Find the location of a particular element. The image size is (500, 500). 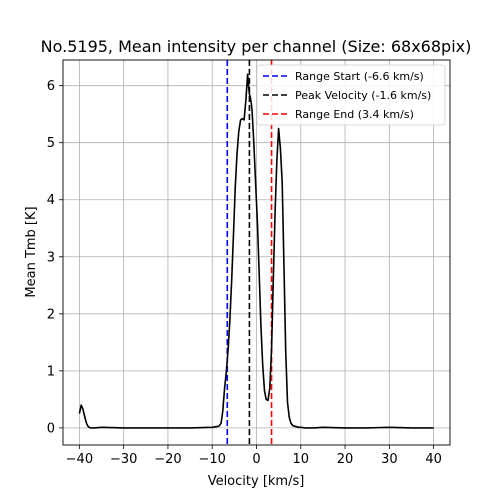

y-tick-label: 4 is located at coordinates (51, 200).